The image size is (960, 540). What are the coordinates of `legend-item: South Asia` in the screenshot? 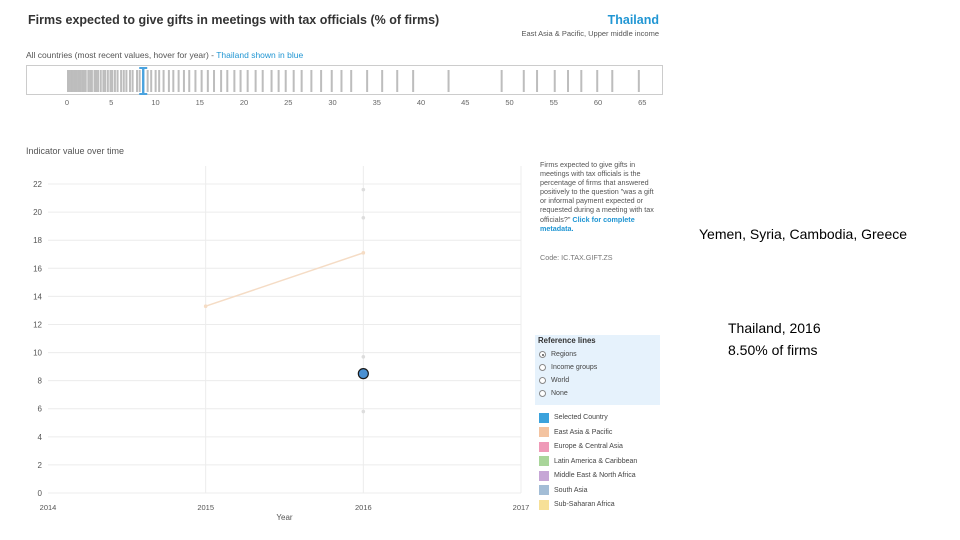 It's located at (563, 490).